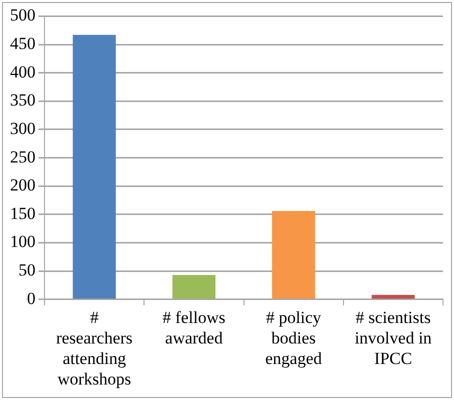 The height and width of the screenshot is (400, 454). What do you see at coordinates (27, 270) in the screenshot?
I see `y-tick-label: 50` at bounding box center [27, 270].